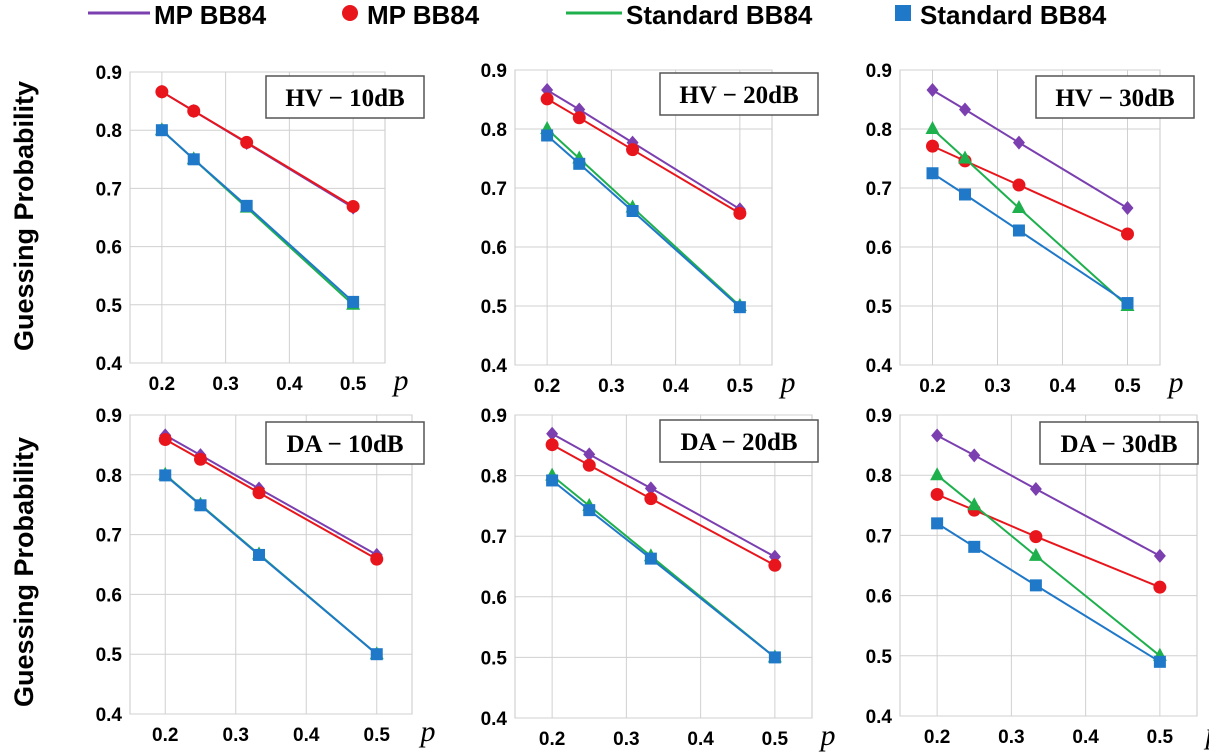 The height and width of the screenshot is (754, 1209). What do you see at coordinates (903, 13) in the screenshot?
I see `legend-swatch-square-icon` at bounding box center [903, 13].